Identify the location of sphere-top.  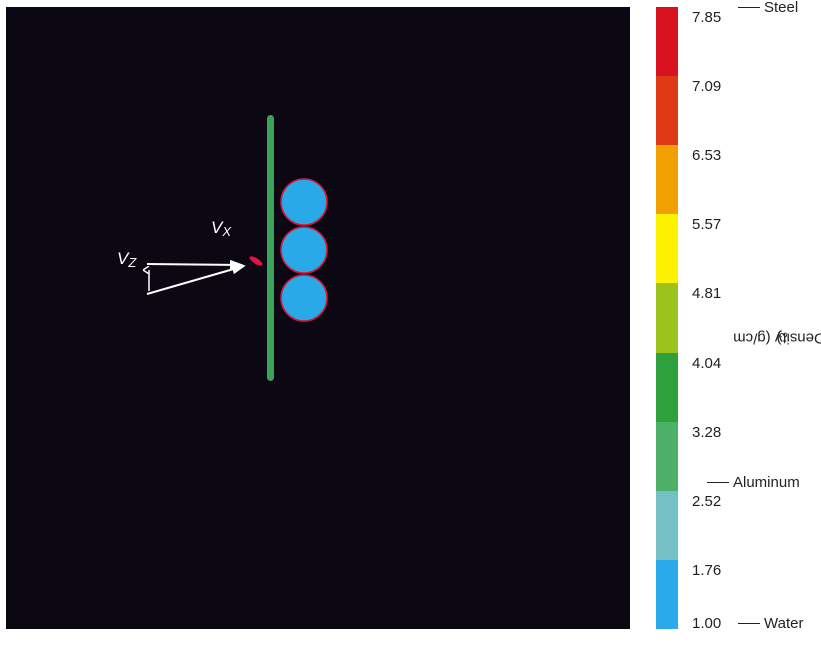
(304, 202).